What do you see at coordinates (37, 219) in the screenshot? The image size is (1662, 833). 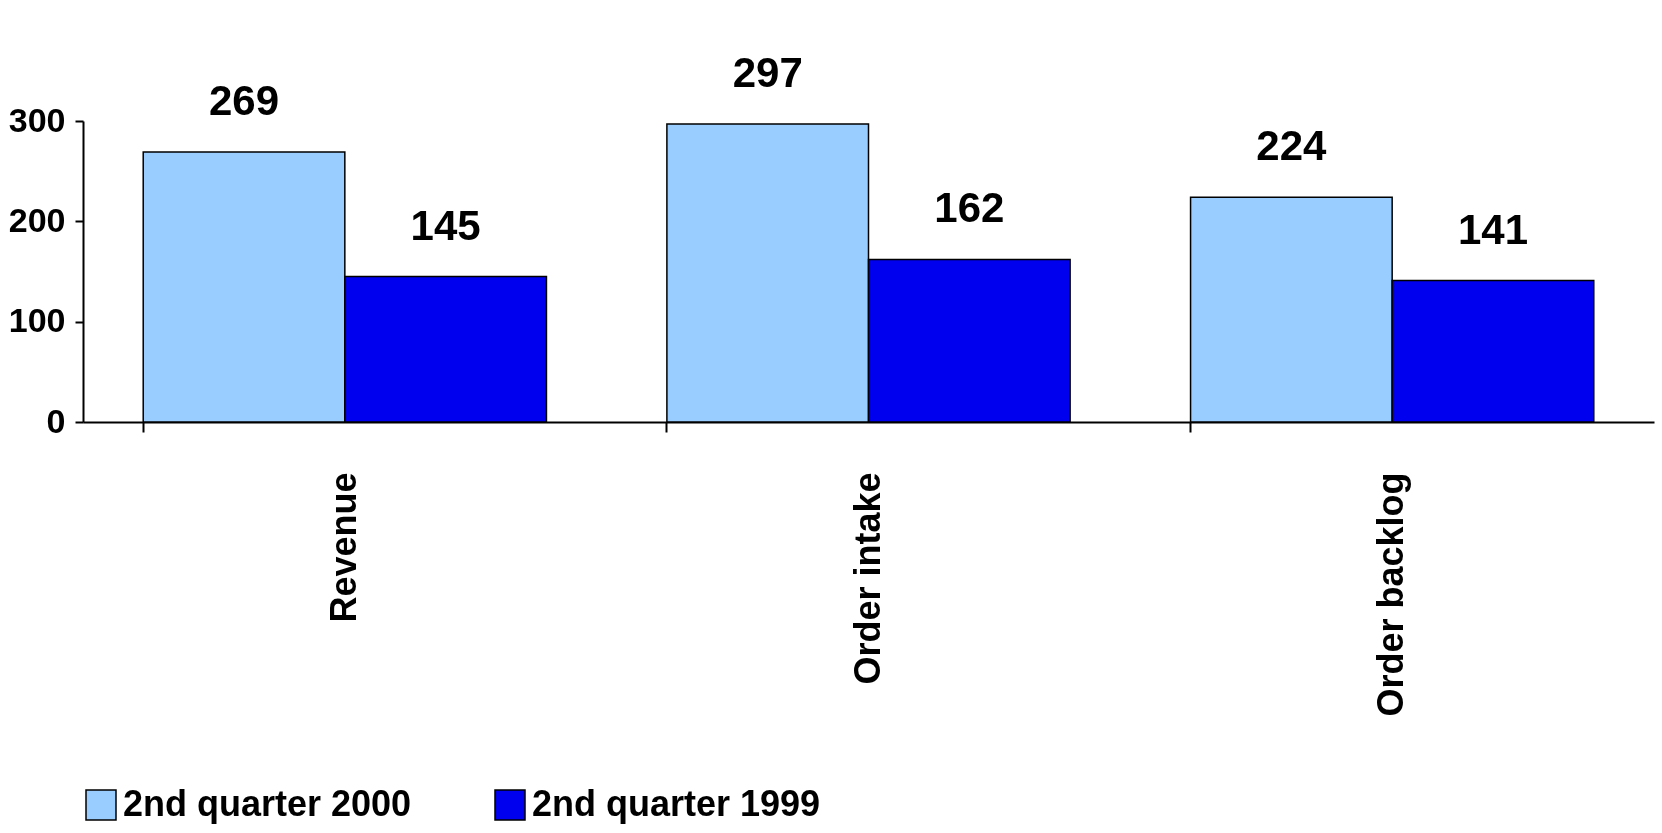 I see `y-tick-label: 200` at bounding box center [37, 219].